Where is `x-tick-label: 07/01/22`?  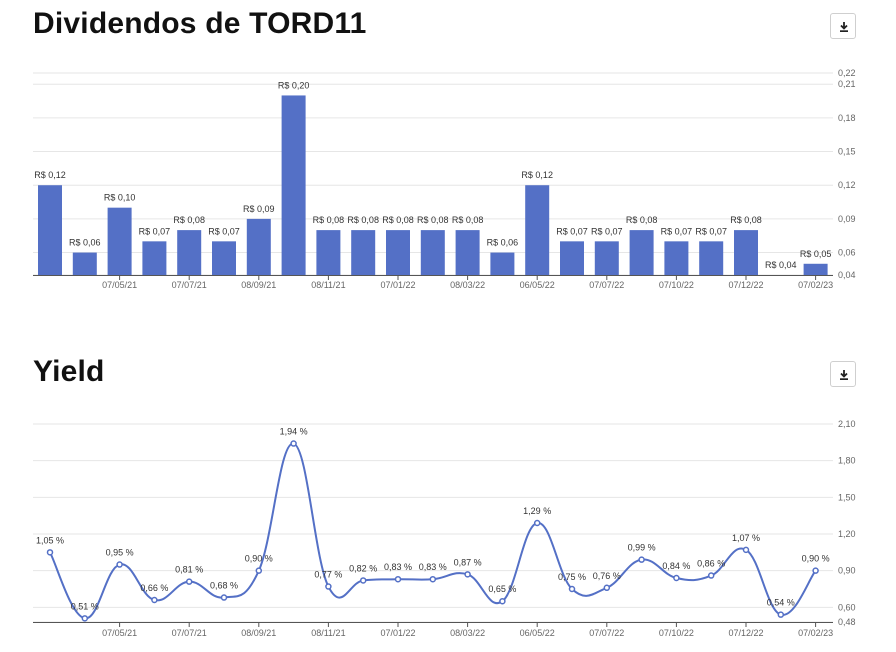
x-tick-label: 07/01/22 is located at coordinates (397, 285).